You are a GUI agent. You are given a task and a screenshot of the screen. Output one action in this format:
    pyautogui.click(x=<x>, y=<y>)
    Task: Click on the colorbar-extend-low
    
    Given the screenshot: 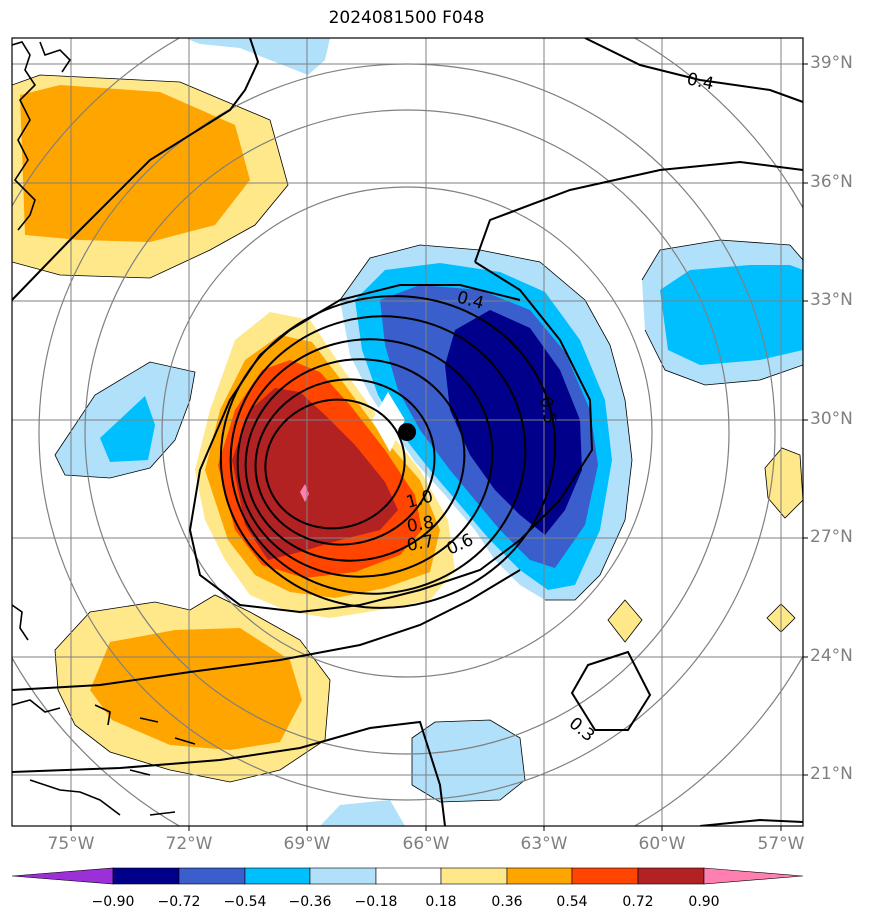 What is the action you would take?
    pyautogui.click(x=62, y=876)
    